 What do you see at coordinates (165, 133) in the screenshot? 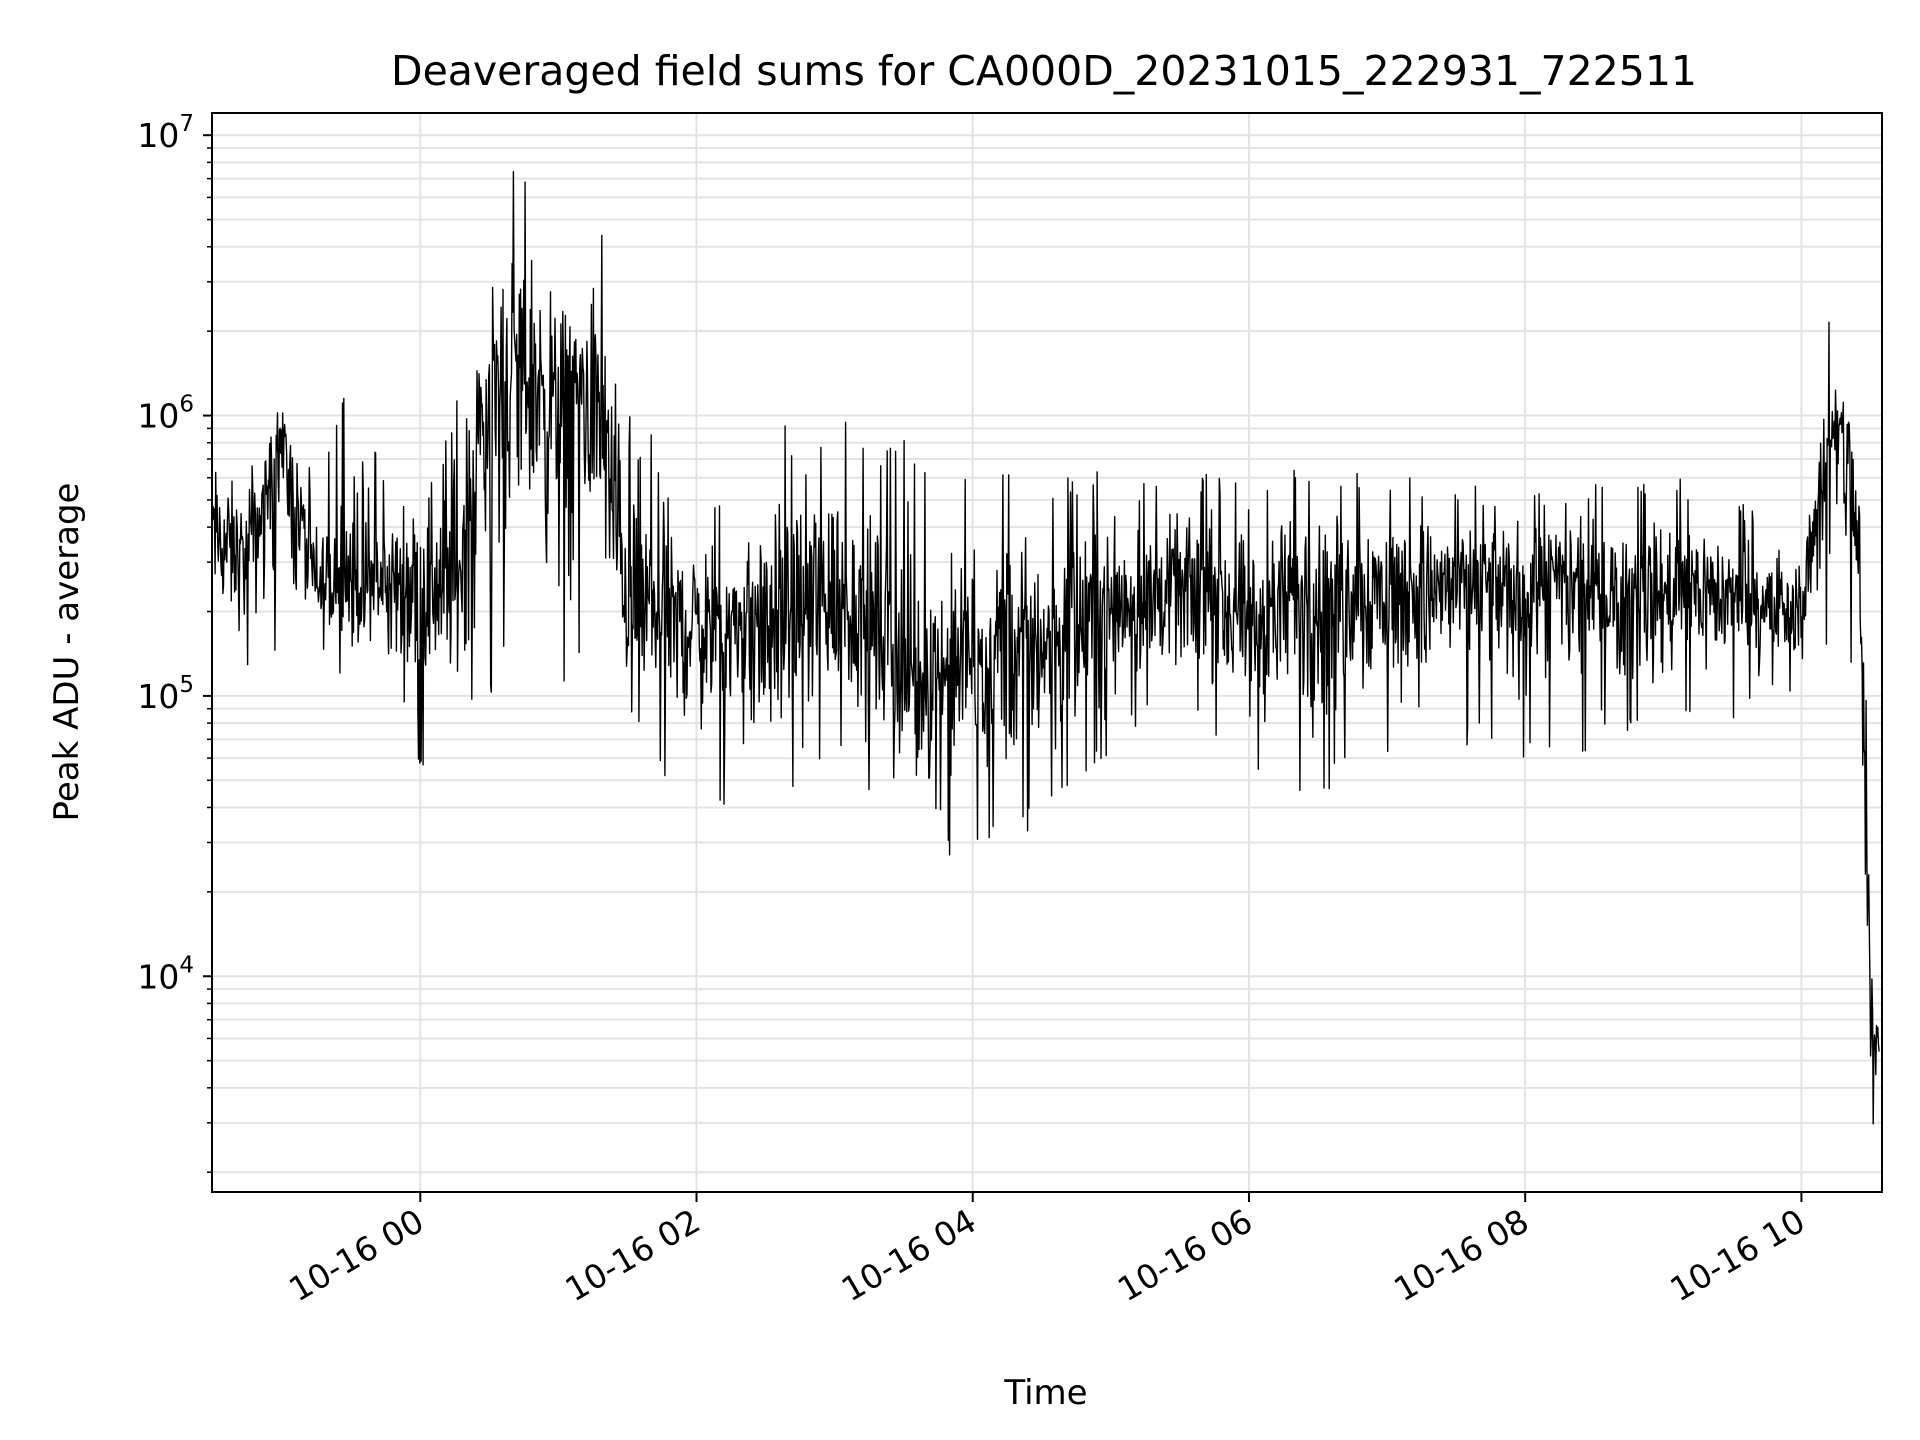
I see `y-tick-label: 10⁷` at bounding box center [165, 133].